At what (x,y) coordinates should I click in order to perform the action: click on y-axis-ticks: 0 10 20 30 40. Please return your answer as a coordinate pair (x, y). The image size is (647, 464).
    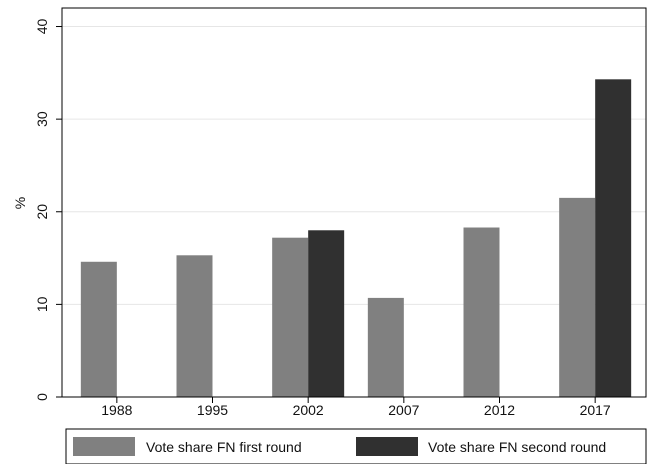
    Looking at the image, I should click on (48, 210).